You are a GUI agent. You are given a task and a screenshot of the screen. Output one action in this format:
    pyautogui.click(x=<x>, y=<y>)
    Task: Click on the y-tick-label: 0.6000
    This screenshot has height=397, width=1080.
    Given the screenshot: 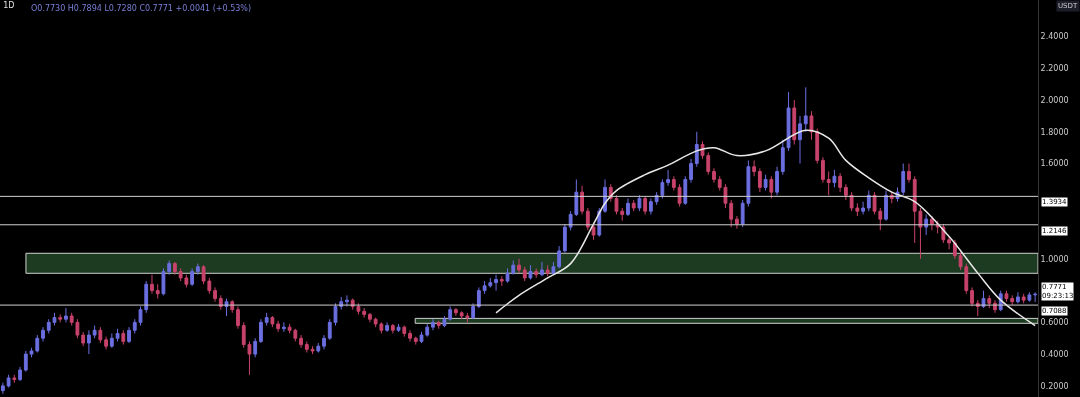 What is the action you would take?
    pyautogui.click(x=1054, y=323)
    